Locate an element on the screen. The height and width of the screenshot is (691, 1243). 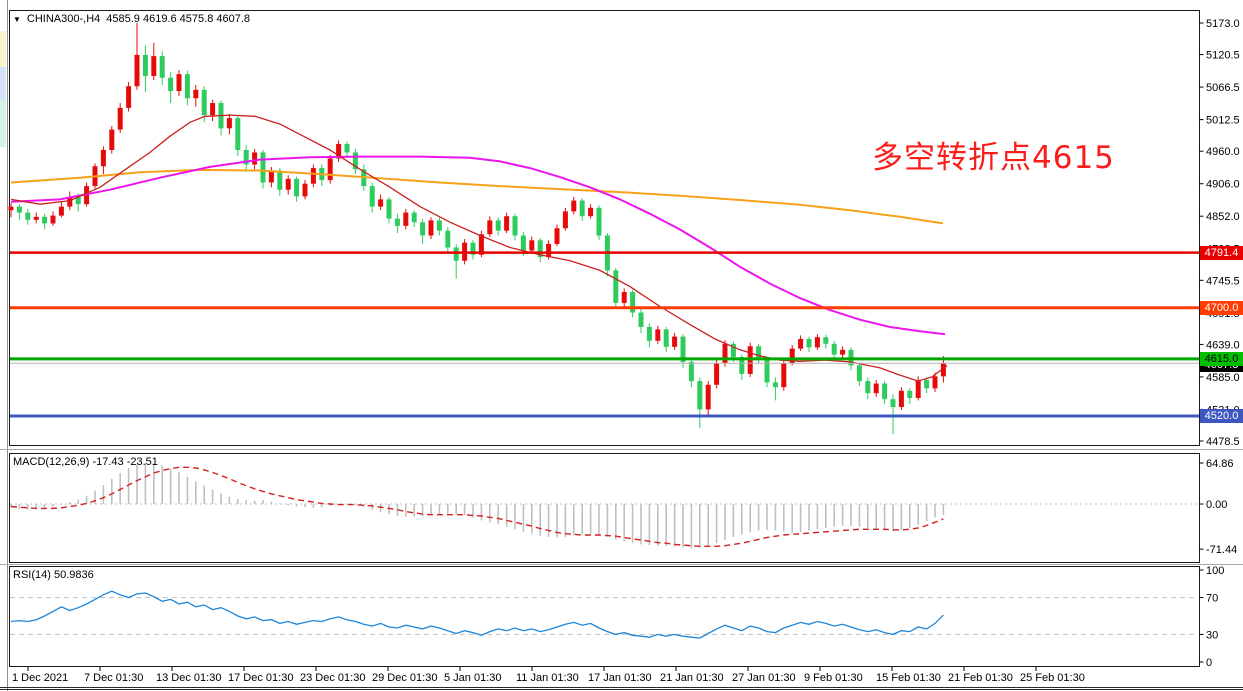
ohlc-values: 4585.9 4619.6 4575.8 4607.8 is located at coordinates (178, 19).